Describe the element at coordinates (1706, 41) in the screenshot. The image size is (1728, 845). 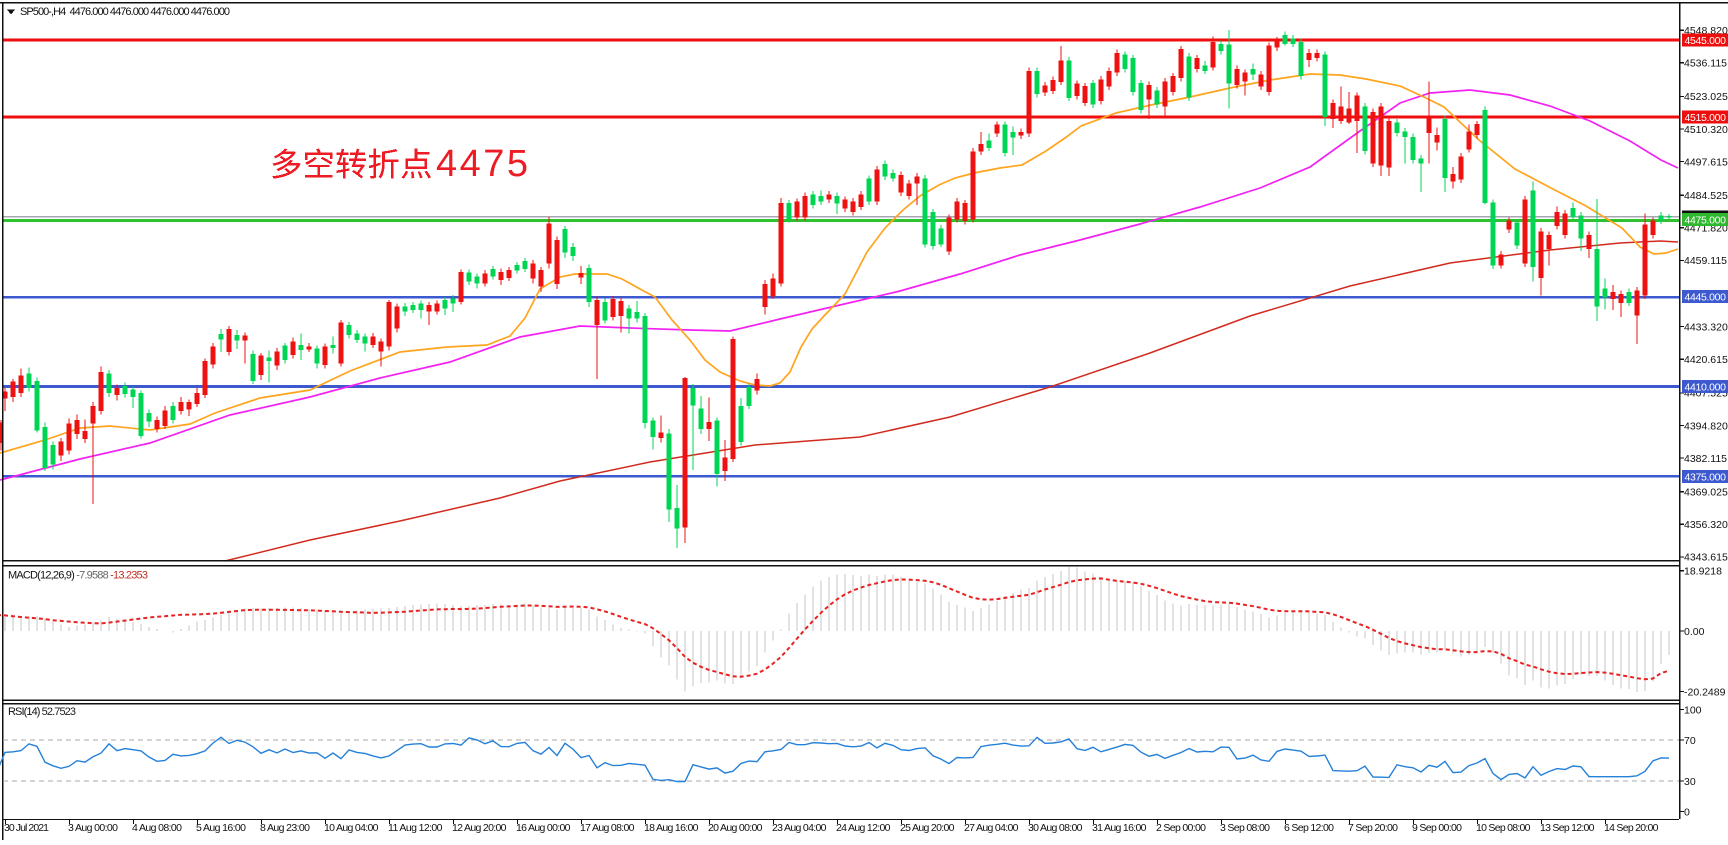
I see `svg-text: 4545.000` at that location.